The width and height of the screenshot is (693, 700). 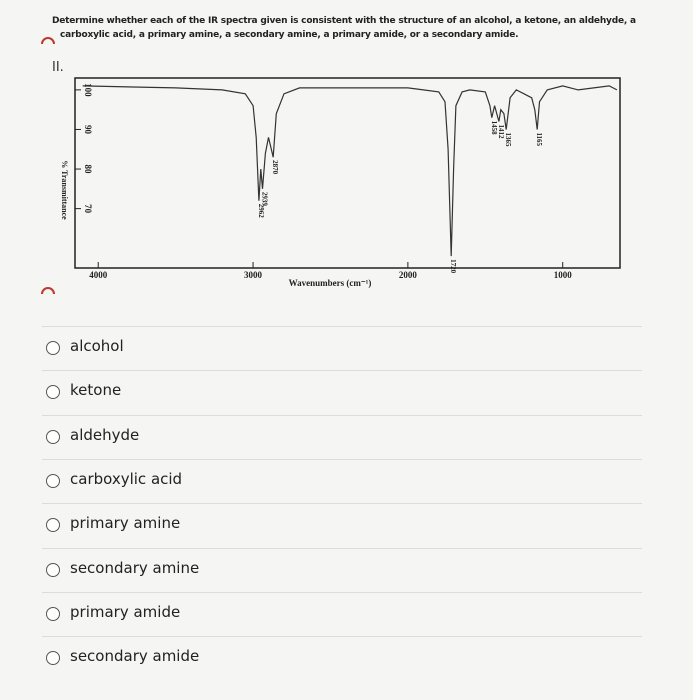 I want to click on option-label: aldehyde, so click(x=105, y=434).